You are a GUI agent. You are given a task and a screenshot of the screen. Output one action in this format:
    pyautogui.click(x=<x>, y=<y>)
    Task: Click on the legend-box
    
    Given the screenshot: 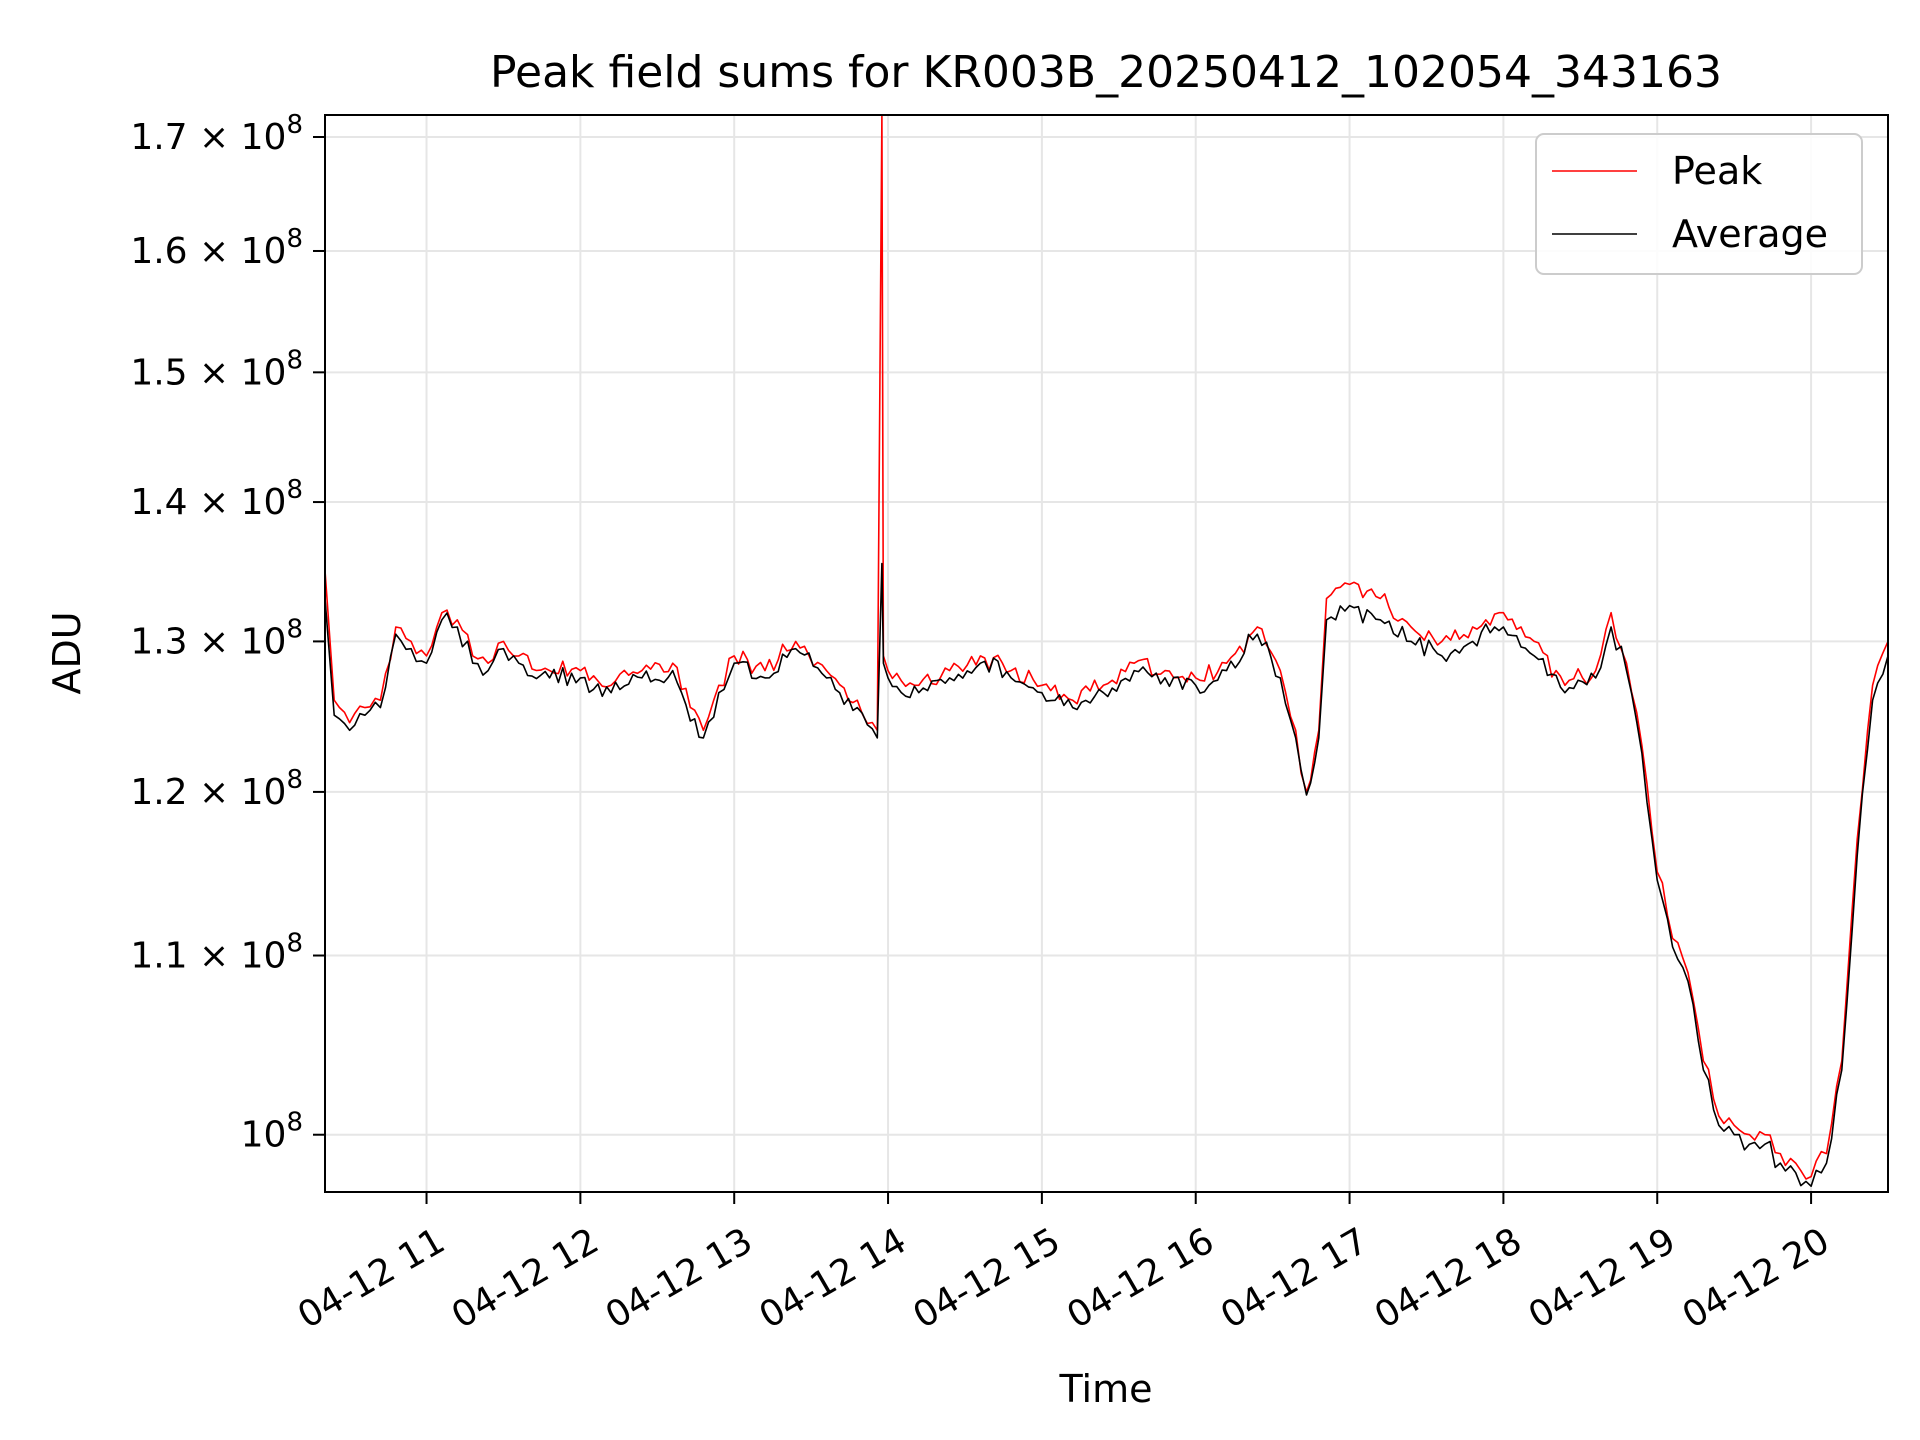 What is the action you would take?
    pyautogui.click(x=1699, y=204)
    